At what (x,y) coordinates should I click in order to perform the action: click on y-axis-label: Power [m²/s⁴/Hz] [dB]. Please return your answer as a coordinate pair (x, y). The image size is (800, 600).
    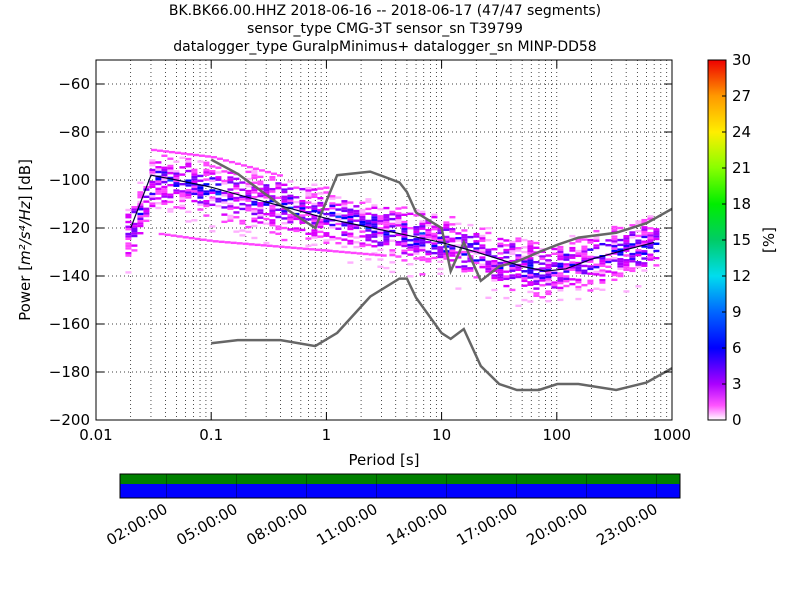
    Looking at the image, I should click on (25, 240).